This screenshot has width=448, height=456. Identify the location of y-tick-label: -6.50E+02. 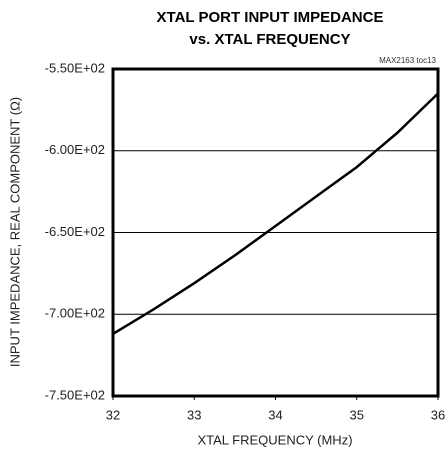
(75, 231).